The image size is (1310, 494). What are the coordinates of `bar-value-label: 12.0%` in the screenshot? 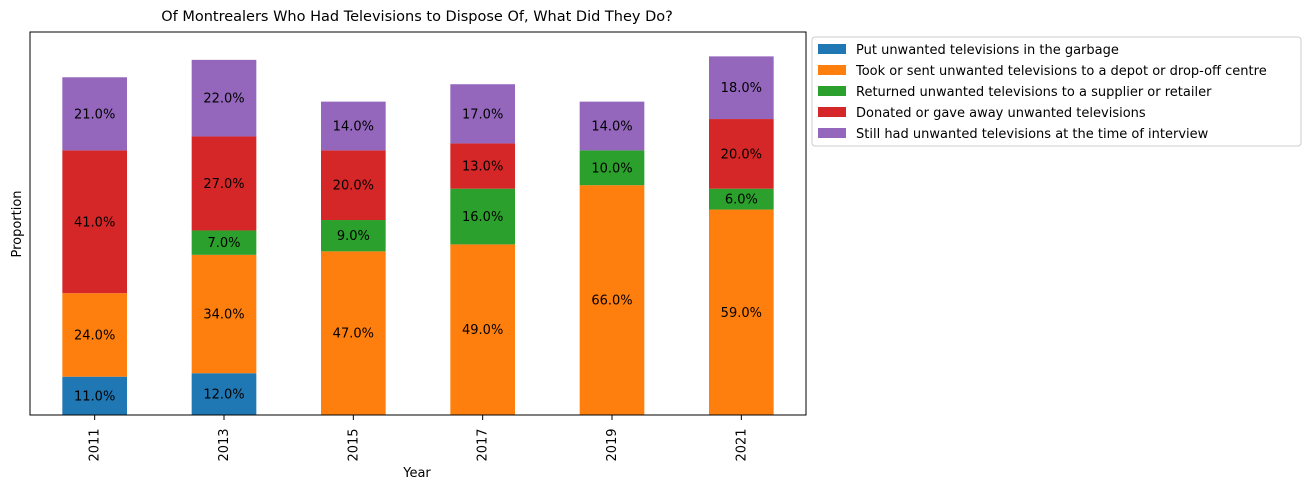 It's located at (223, 395).